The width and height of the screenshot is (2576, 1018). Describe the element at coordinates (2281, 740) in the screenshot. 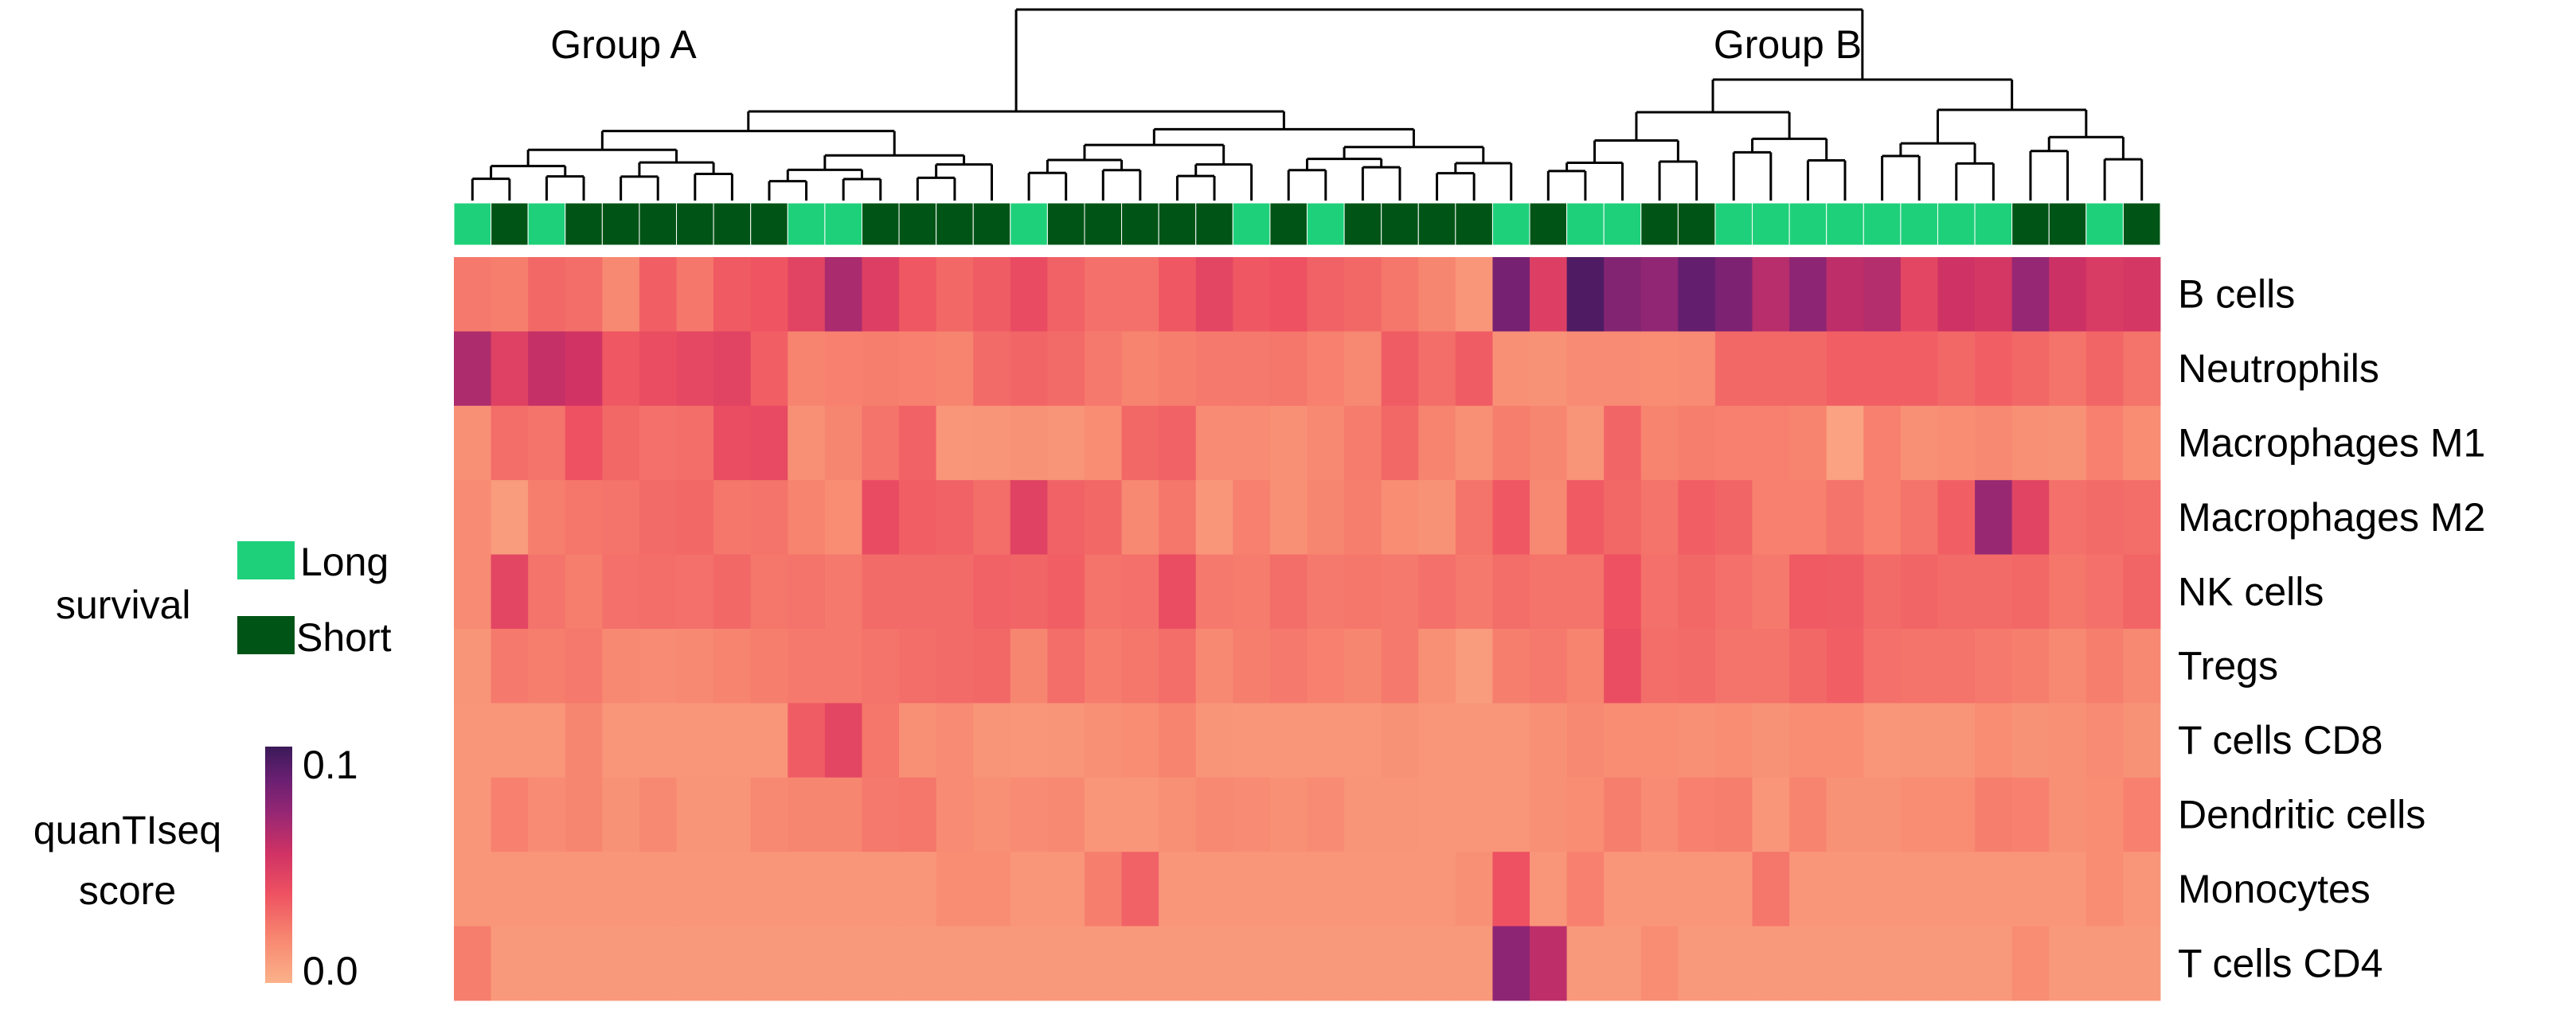

I see `row-label: T cells CD8` at that location.